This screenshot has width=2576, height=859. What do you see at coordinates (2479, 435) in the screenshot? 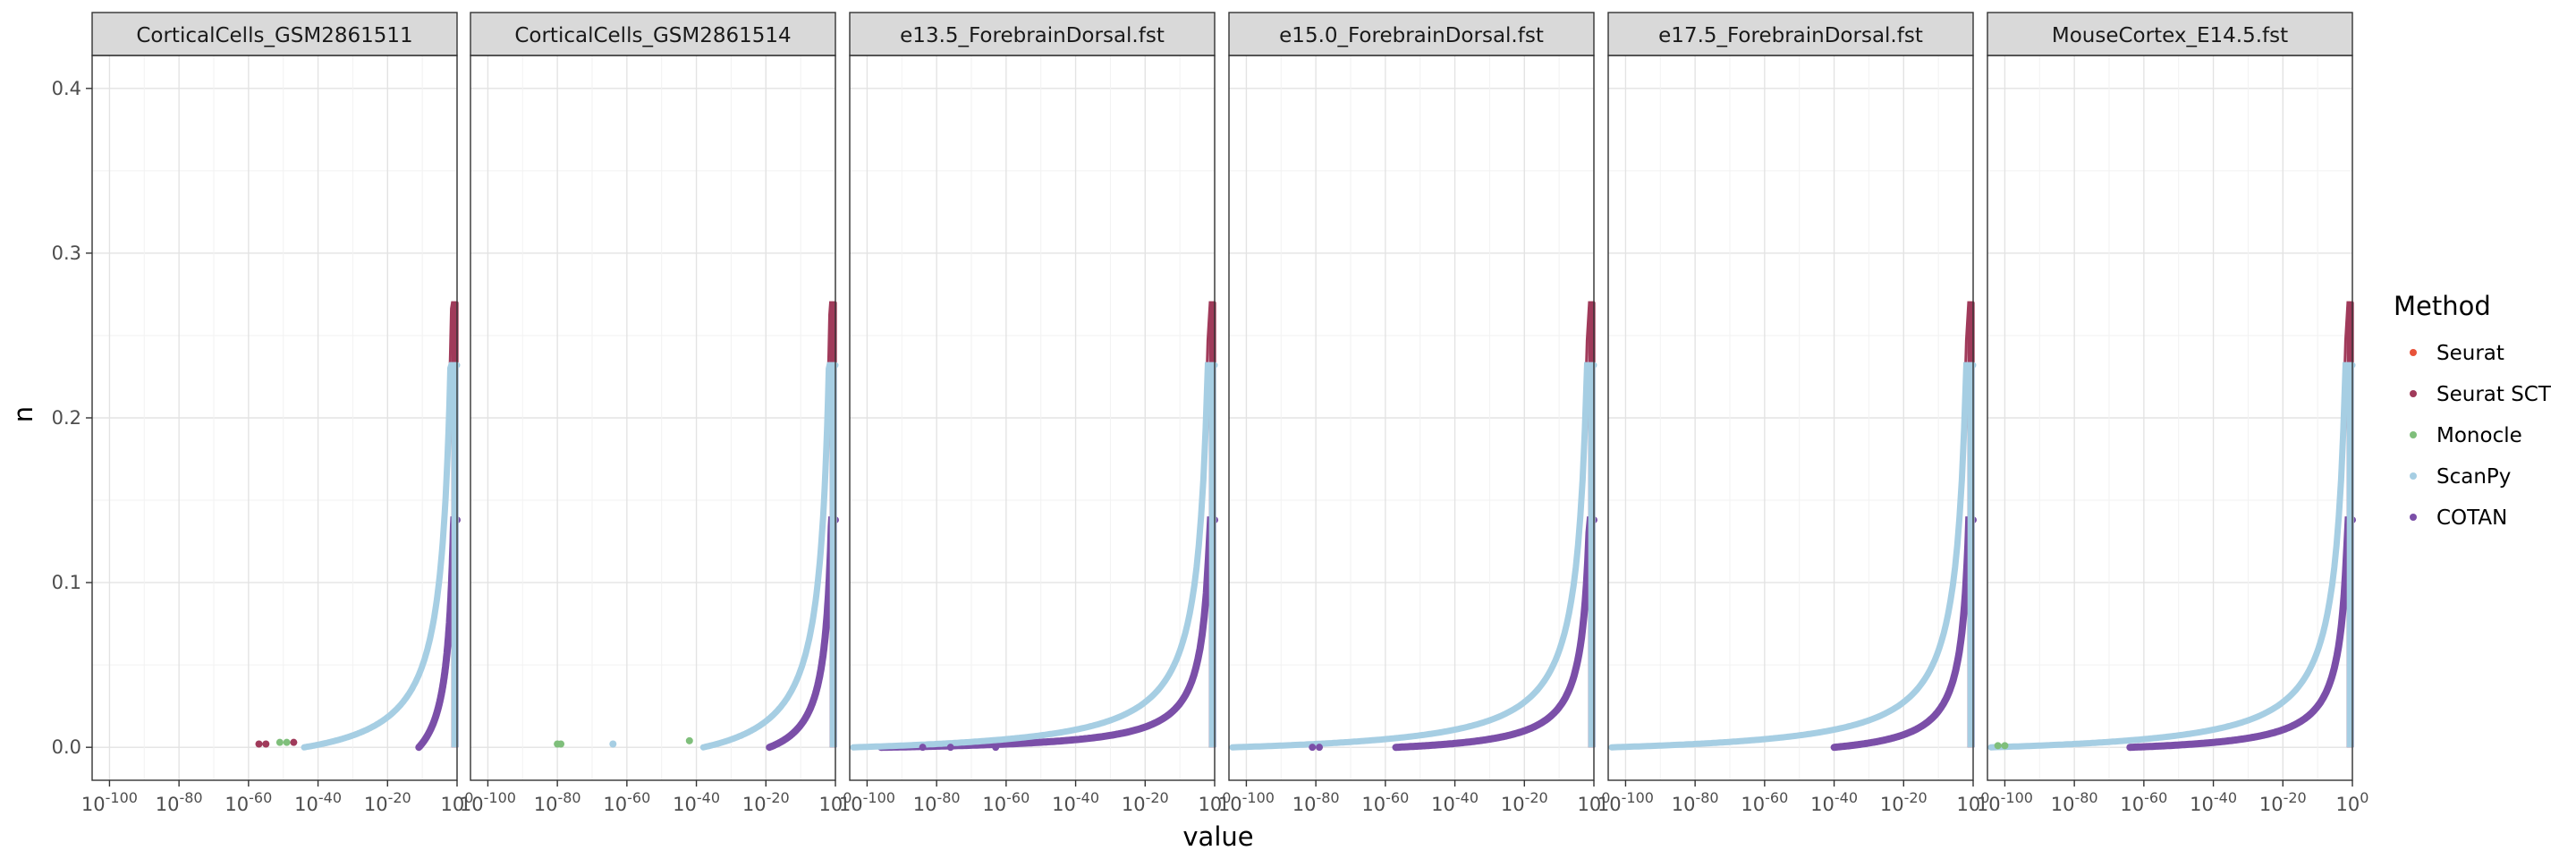
I see `legend-label: Monocle` at bounding box center [2479, 435].